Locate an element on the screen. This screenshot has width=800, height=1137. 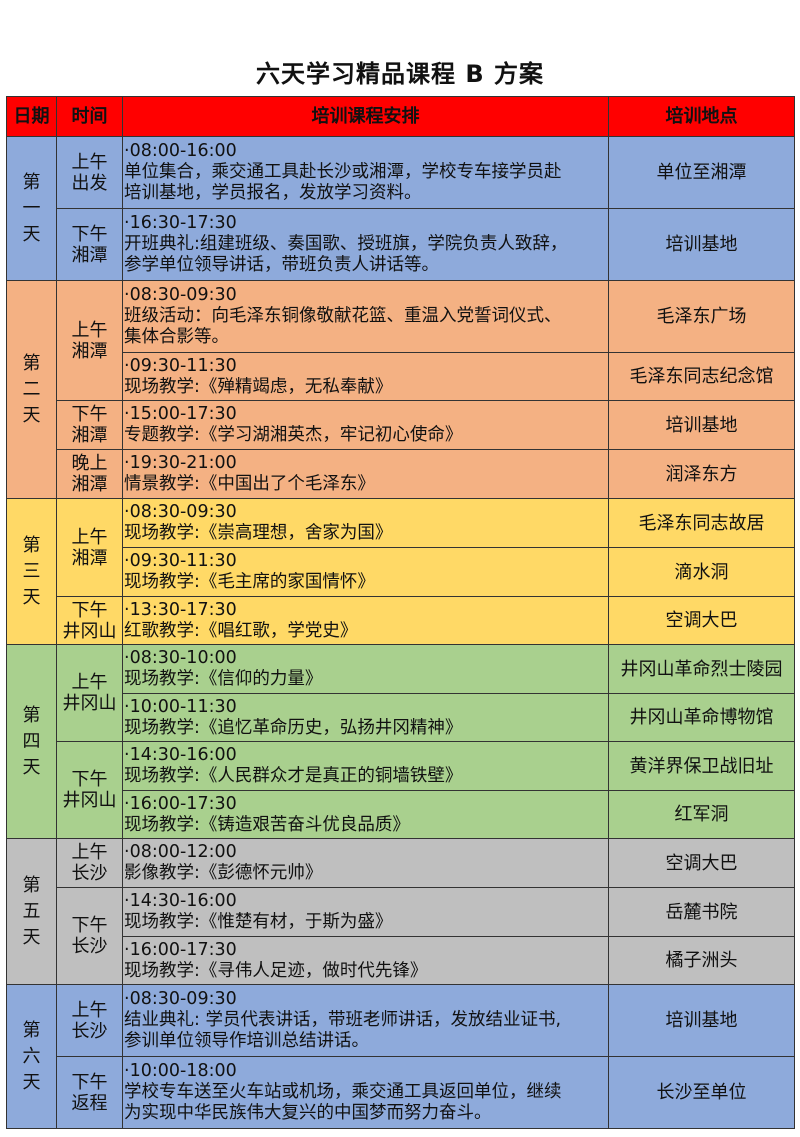
schedule-cell: ·09:30-11:30 现场教学:《毛主席的家国情怀》 is located at coordinates (365, 572).